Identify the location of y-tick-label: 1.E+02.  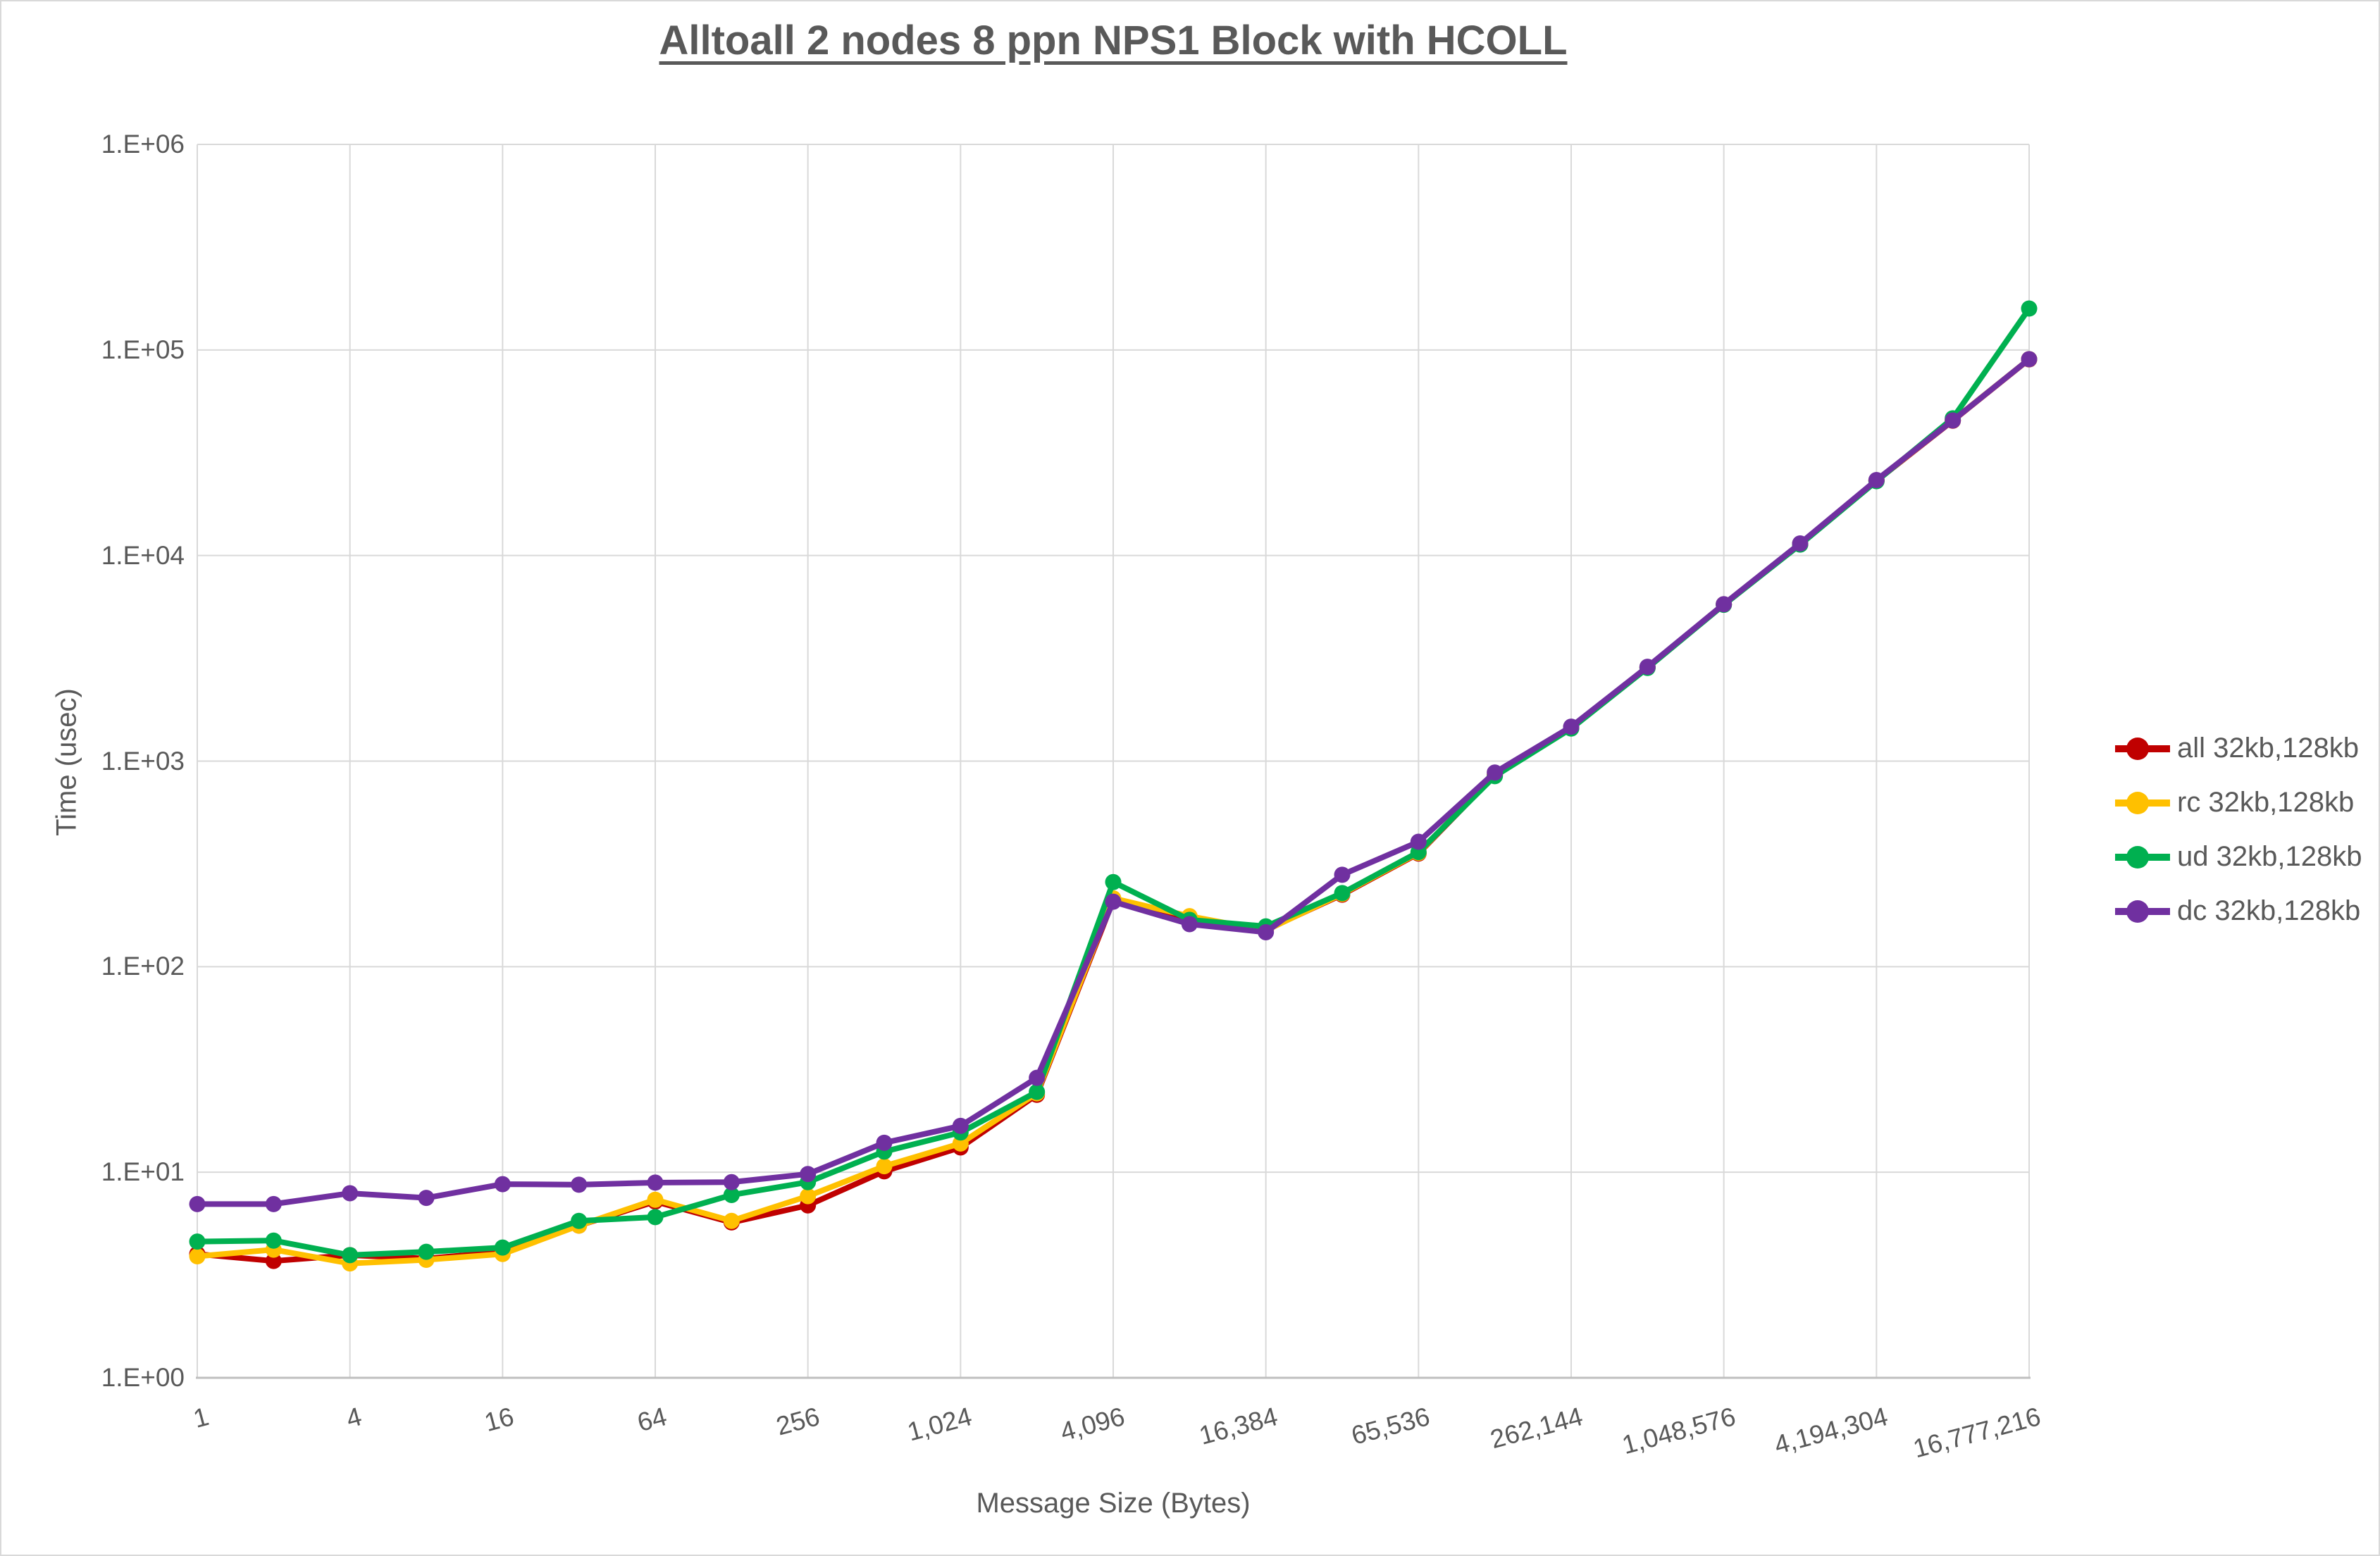
(143, 966).